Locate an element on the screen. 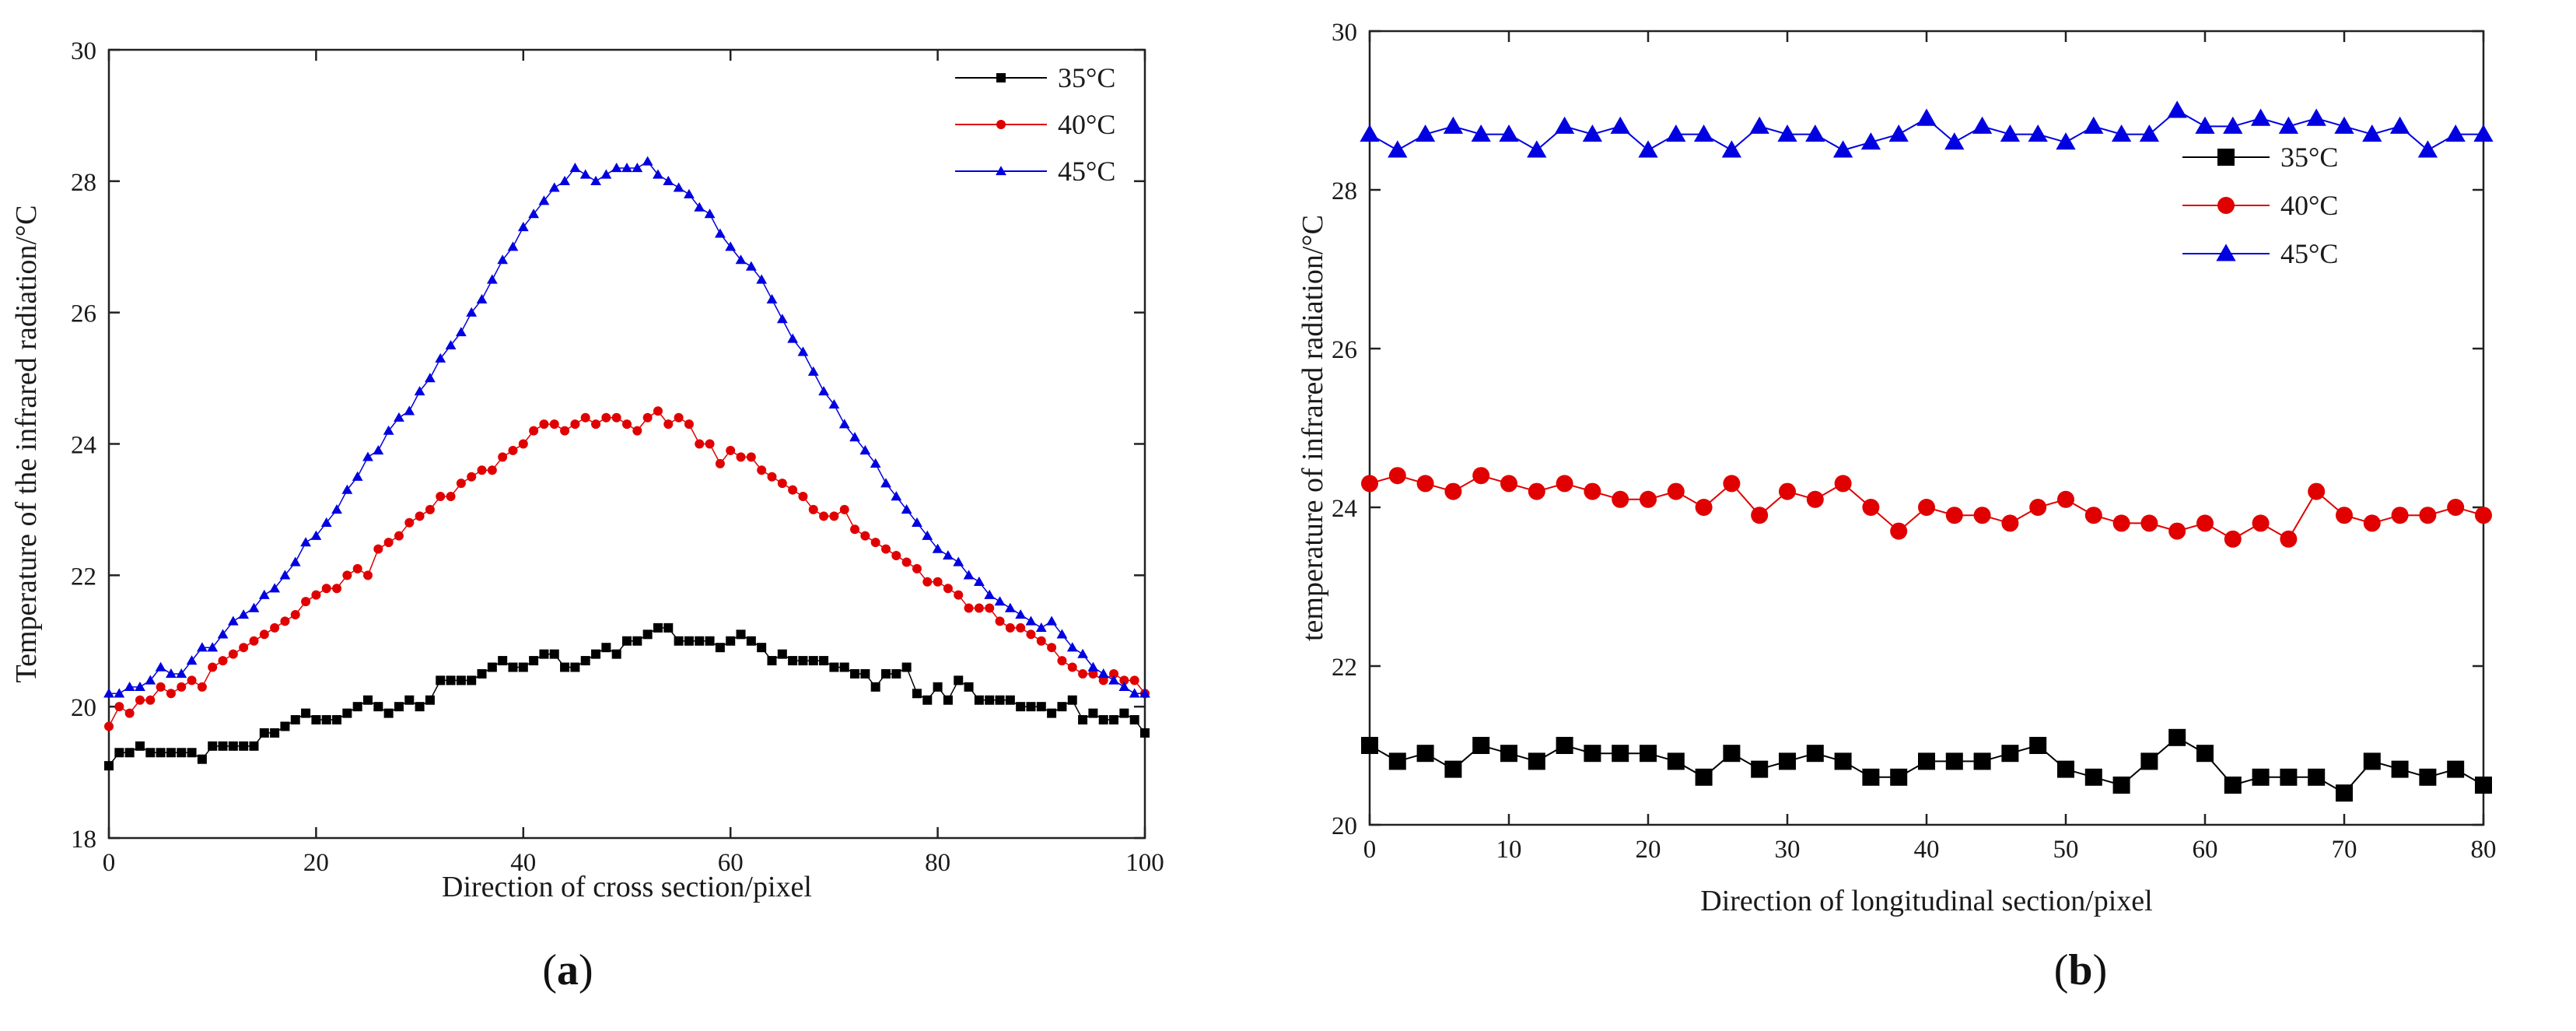 The image size is (2576, 1031). caption-a-letter: a is located at coordinates (568, 970).